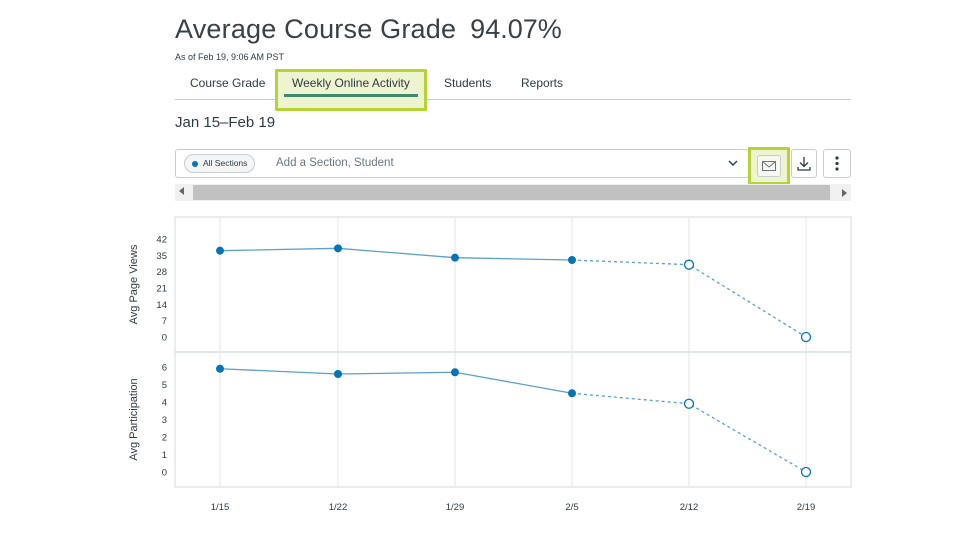 This screenshot has height=540, width=960. What do you see at coordinates (220, 507) in the screenshot?
I see `x-tick-label: 1/15` at bounding box center [220, 507].